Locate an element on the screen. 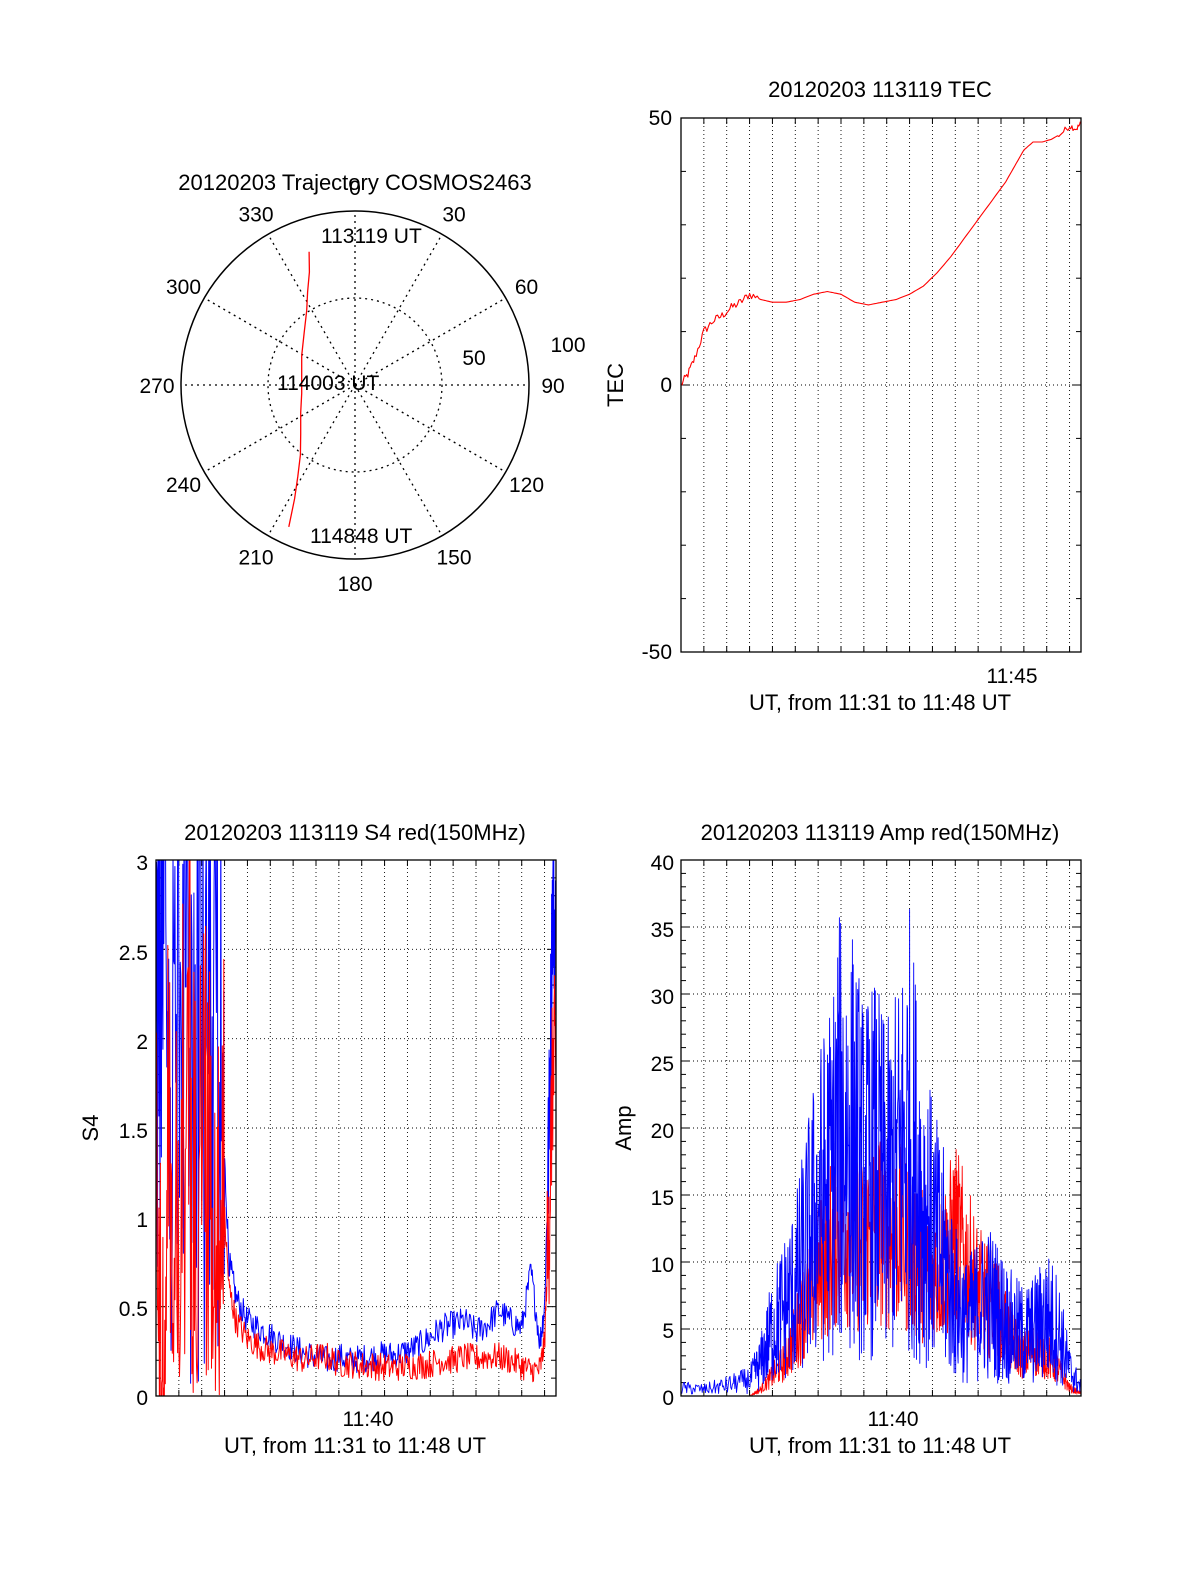  polar-spokes is located at coordinates (355, 385).